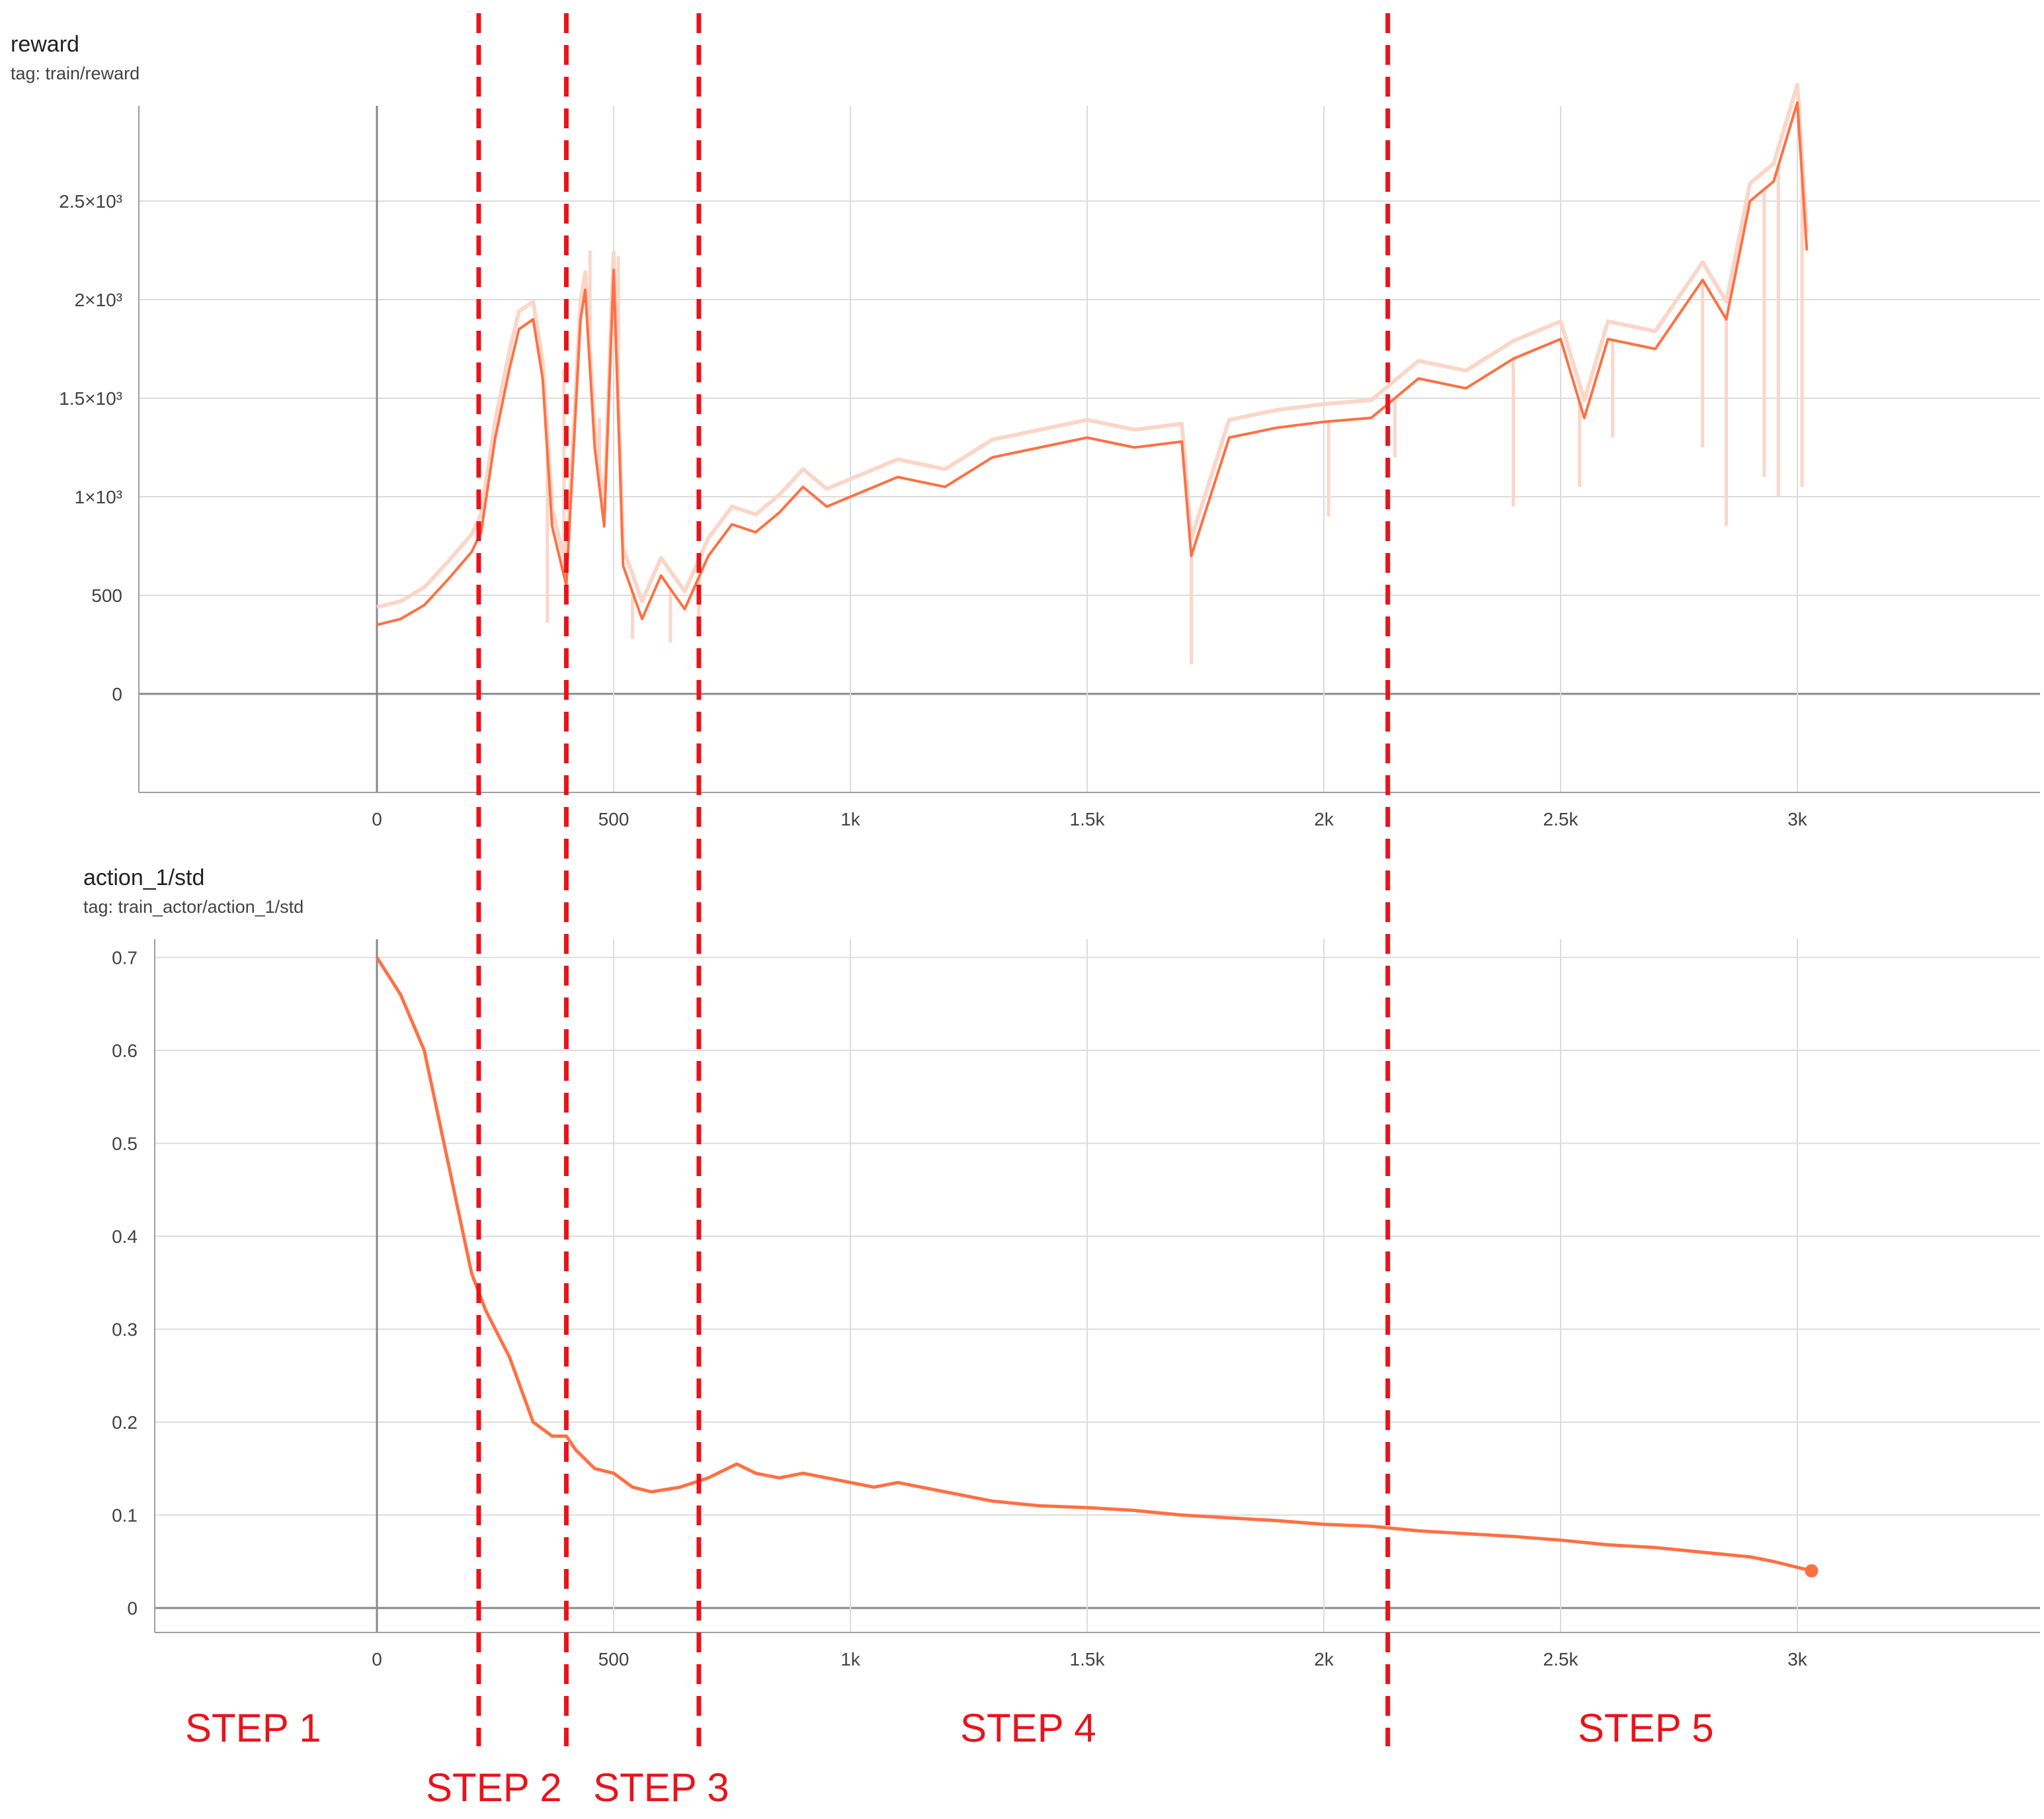 The image size is (2044, 1819). What do you see at coordinates (193, 907) in the screenshot?
I see `chart2-tag: tag: train_actor/action_1/std` at bounding box center [193, 907].